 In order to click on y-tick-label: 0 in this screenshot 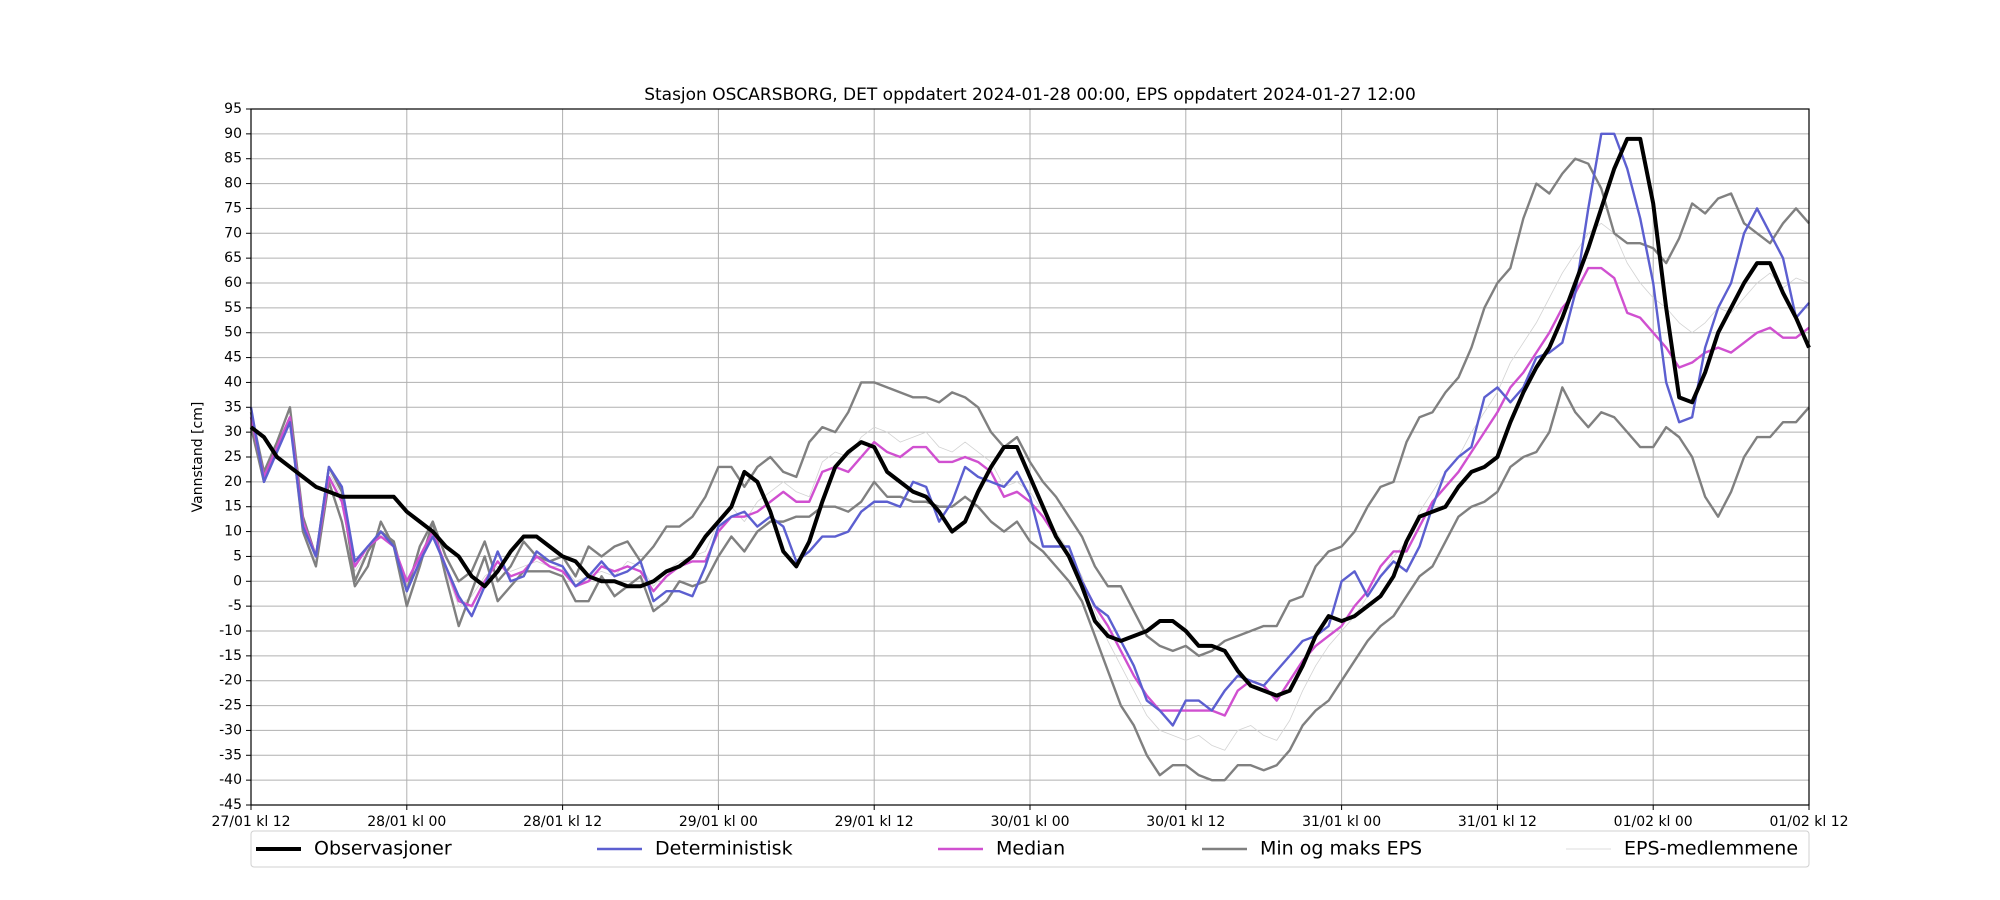, I will do `click(237, 581)`.